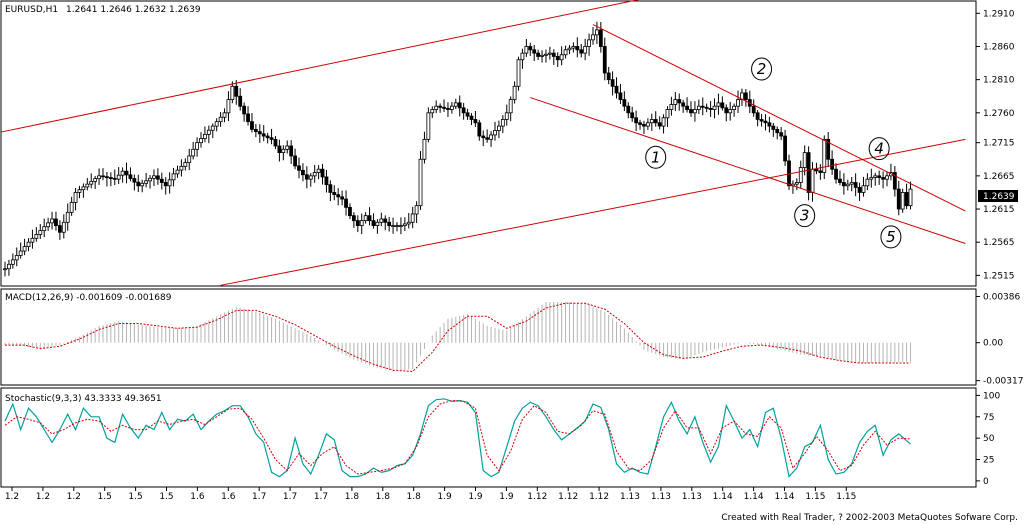 The height and width of the screenshot is (525, 1024). What do you see at coordinates (989, 439) in the screenshot?
I see `y-tick-label: 50` at bounding box center [989, 439].